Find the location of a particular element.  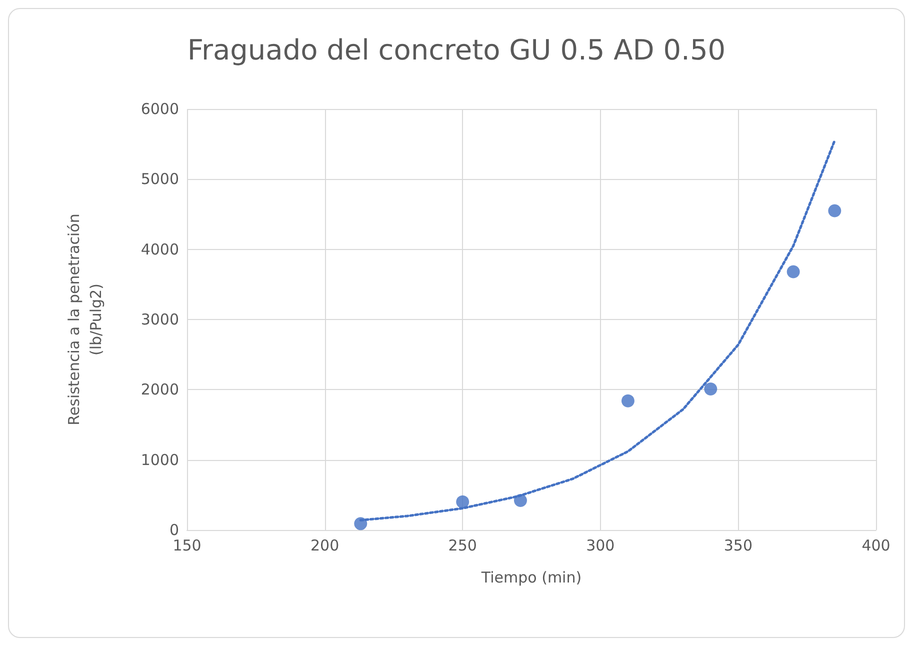

y-axis-title: Resistencia a la penetración (lb/Pulg2) is located at coordinates (85, 320).